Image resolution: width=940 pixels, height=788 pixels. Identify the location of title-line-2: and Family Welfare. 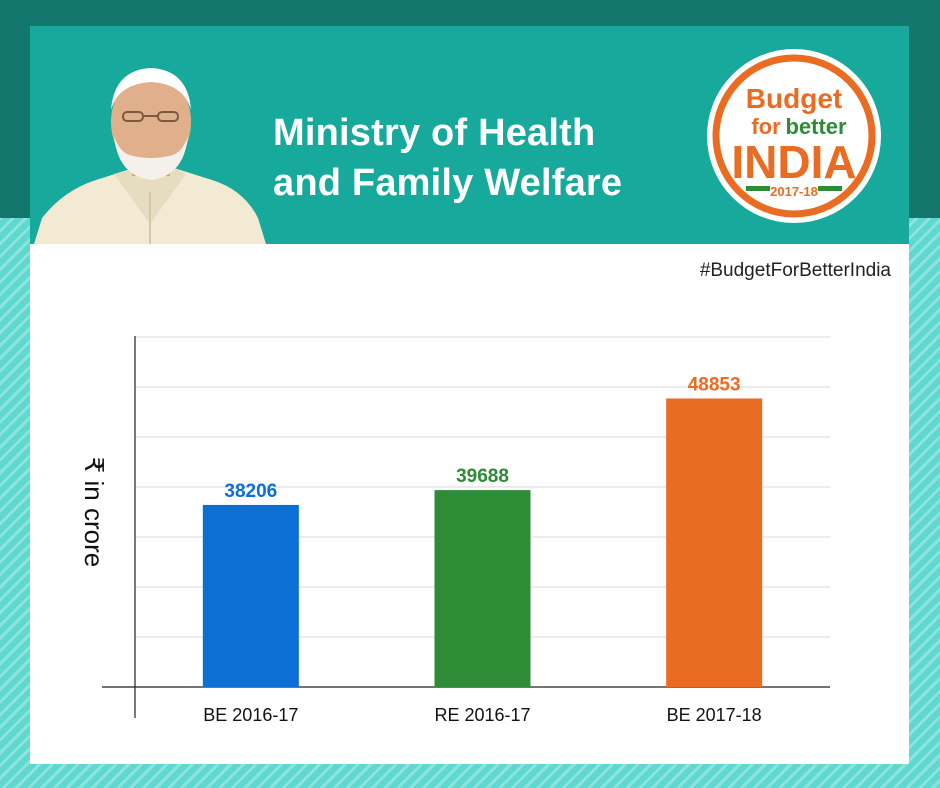
(448, 183).